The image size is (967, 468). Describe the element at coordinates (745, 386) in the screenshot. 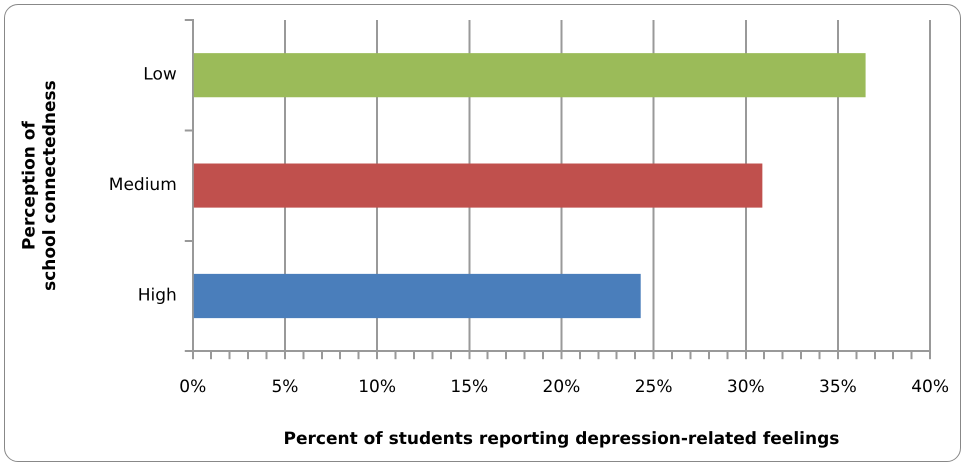

I see `x-tick-label: 30%` at that location.